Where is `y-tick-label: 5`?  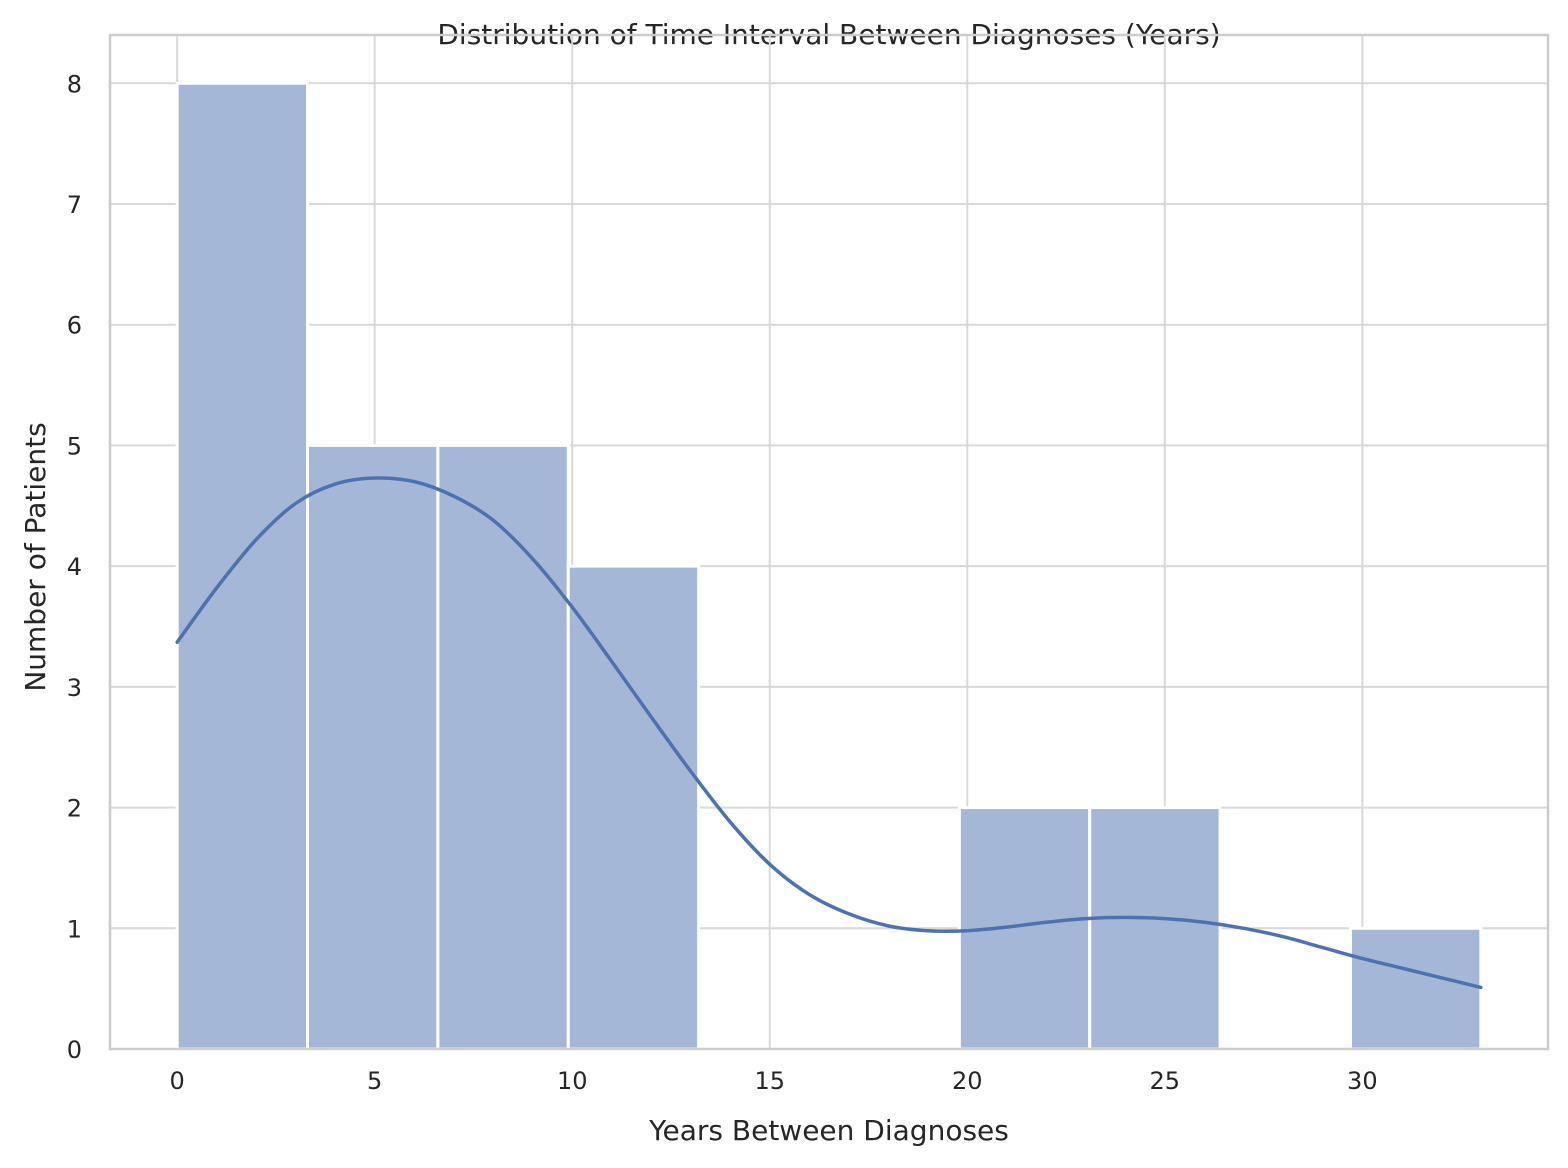 y-tick-label: 5 is located at coordinates (74, 446).